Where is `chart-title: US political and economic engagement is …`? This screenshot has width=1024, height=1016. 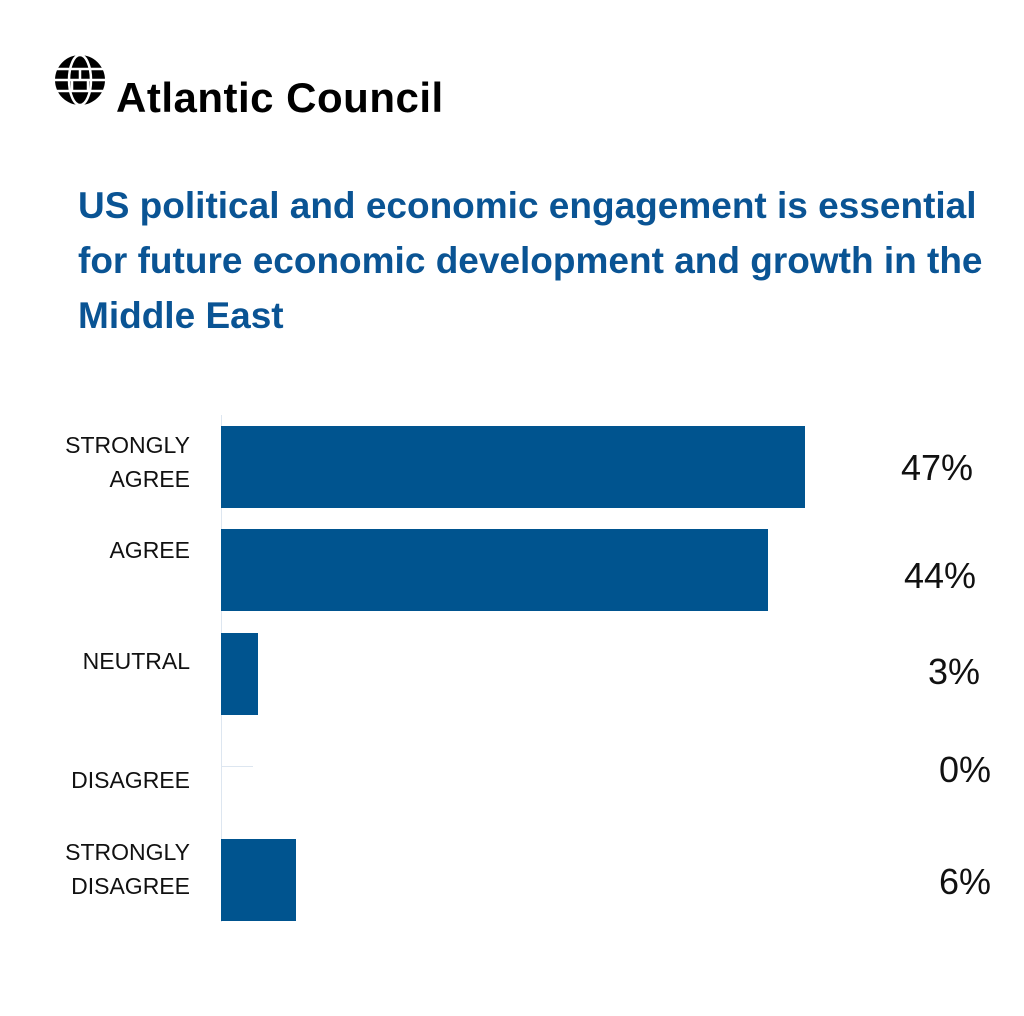
chart-title: US political and economic engagement is … is located at coordinates (530, 260).